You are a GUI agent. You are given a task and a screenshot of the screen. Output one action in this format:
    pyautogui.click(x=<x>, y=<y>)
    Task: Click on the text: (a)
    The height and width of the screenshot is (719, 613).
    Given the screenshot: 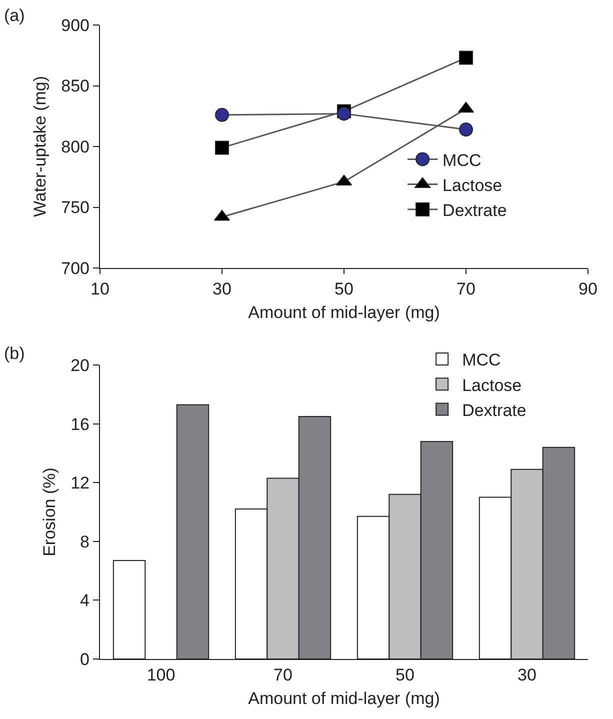 What is the action you would take?
    pyautogui.click(x=14, y=15)
    